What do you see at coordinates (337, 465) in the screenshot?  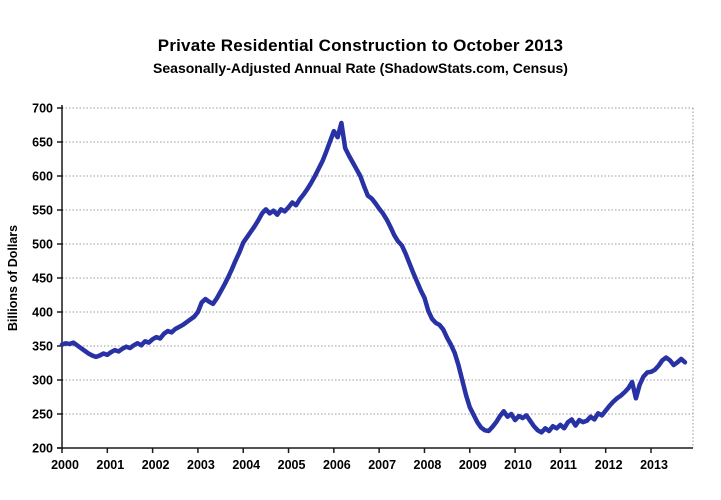 I see `x-tick-label: 2006` at bounding box center [337, 465].